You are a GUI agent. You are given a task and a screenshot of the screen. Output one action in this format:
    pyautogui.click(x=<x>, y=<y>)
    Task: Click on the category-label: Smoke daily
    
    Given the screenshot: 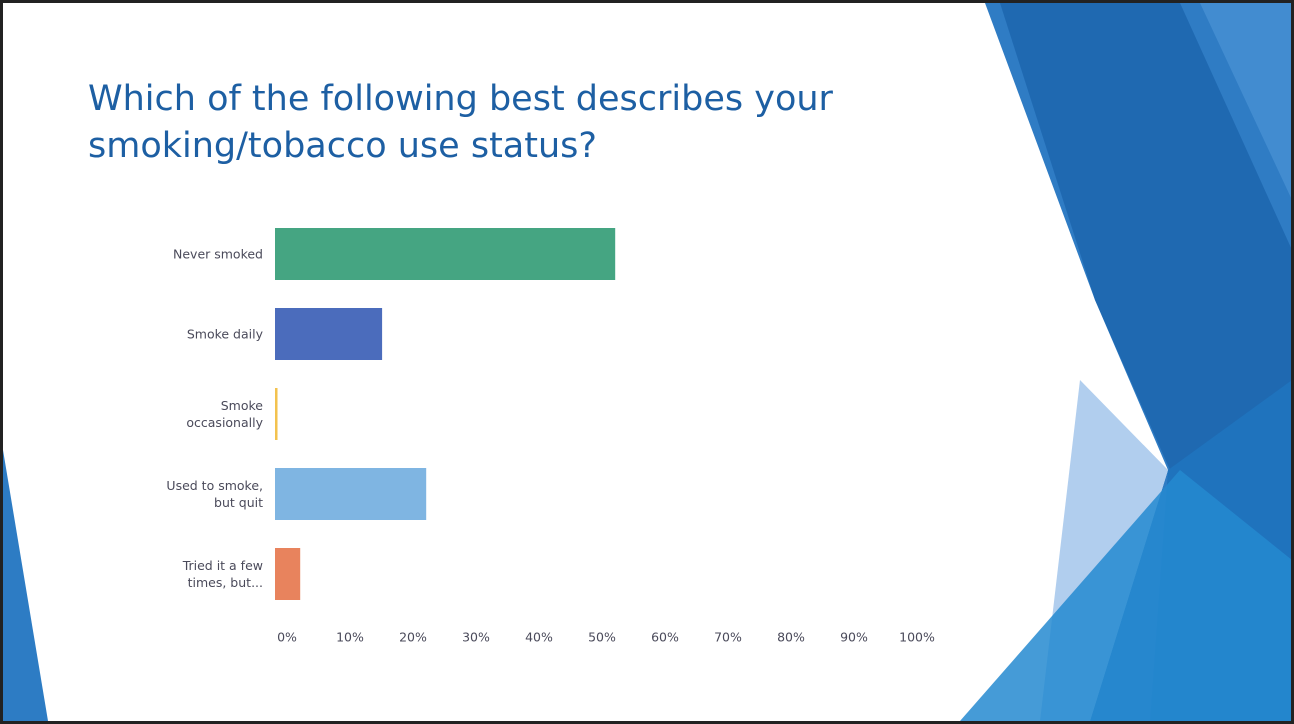 What is the action you would take?
    pyautogui.click(x=224, y=334)
    